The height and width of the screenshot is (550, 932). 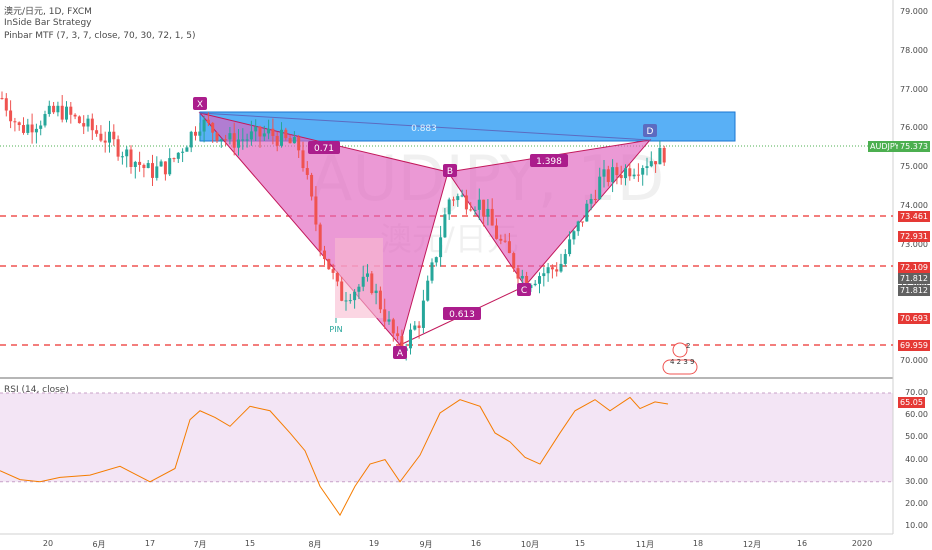 I want to click on price-tag: 72.931, so click(x=914, y=236).